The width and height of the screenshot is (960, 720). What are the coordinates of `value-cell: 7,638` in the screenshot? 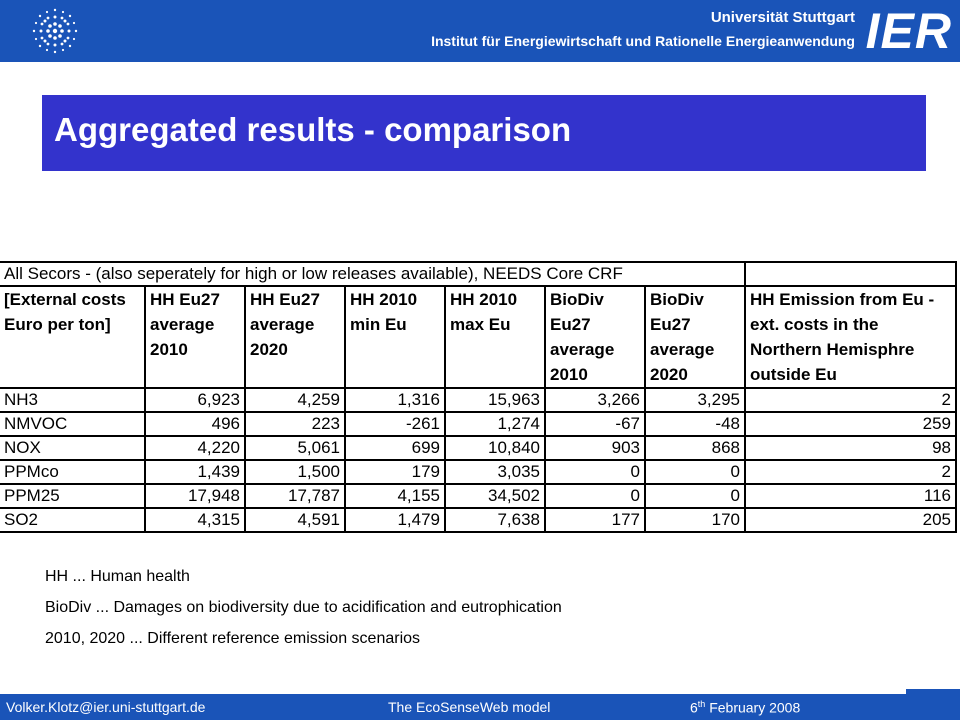 It's located at (495, 520).